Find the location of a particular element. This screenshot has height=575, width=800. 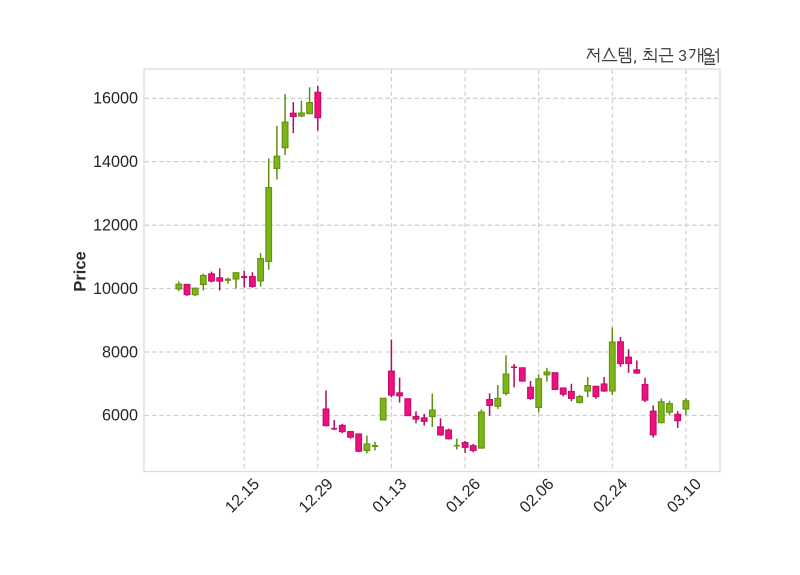

svg-text: 8000 is located at coordinates (120, 352).